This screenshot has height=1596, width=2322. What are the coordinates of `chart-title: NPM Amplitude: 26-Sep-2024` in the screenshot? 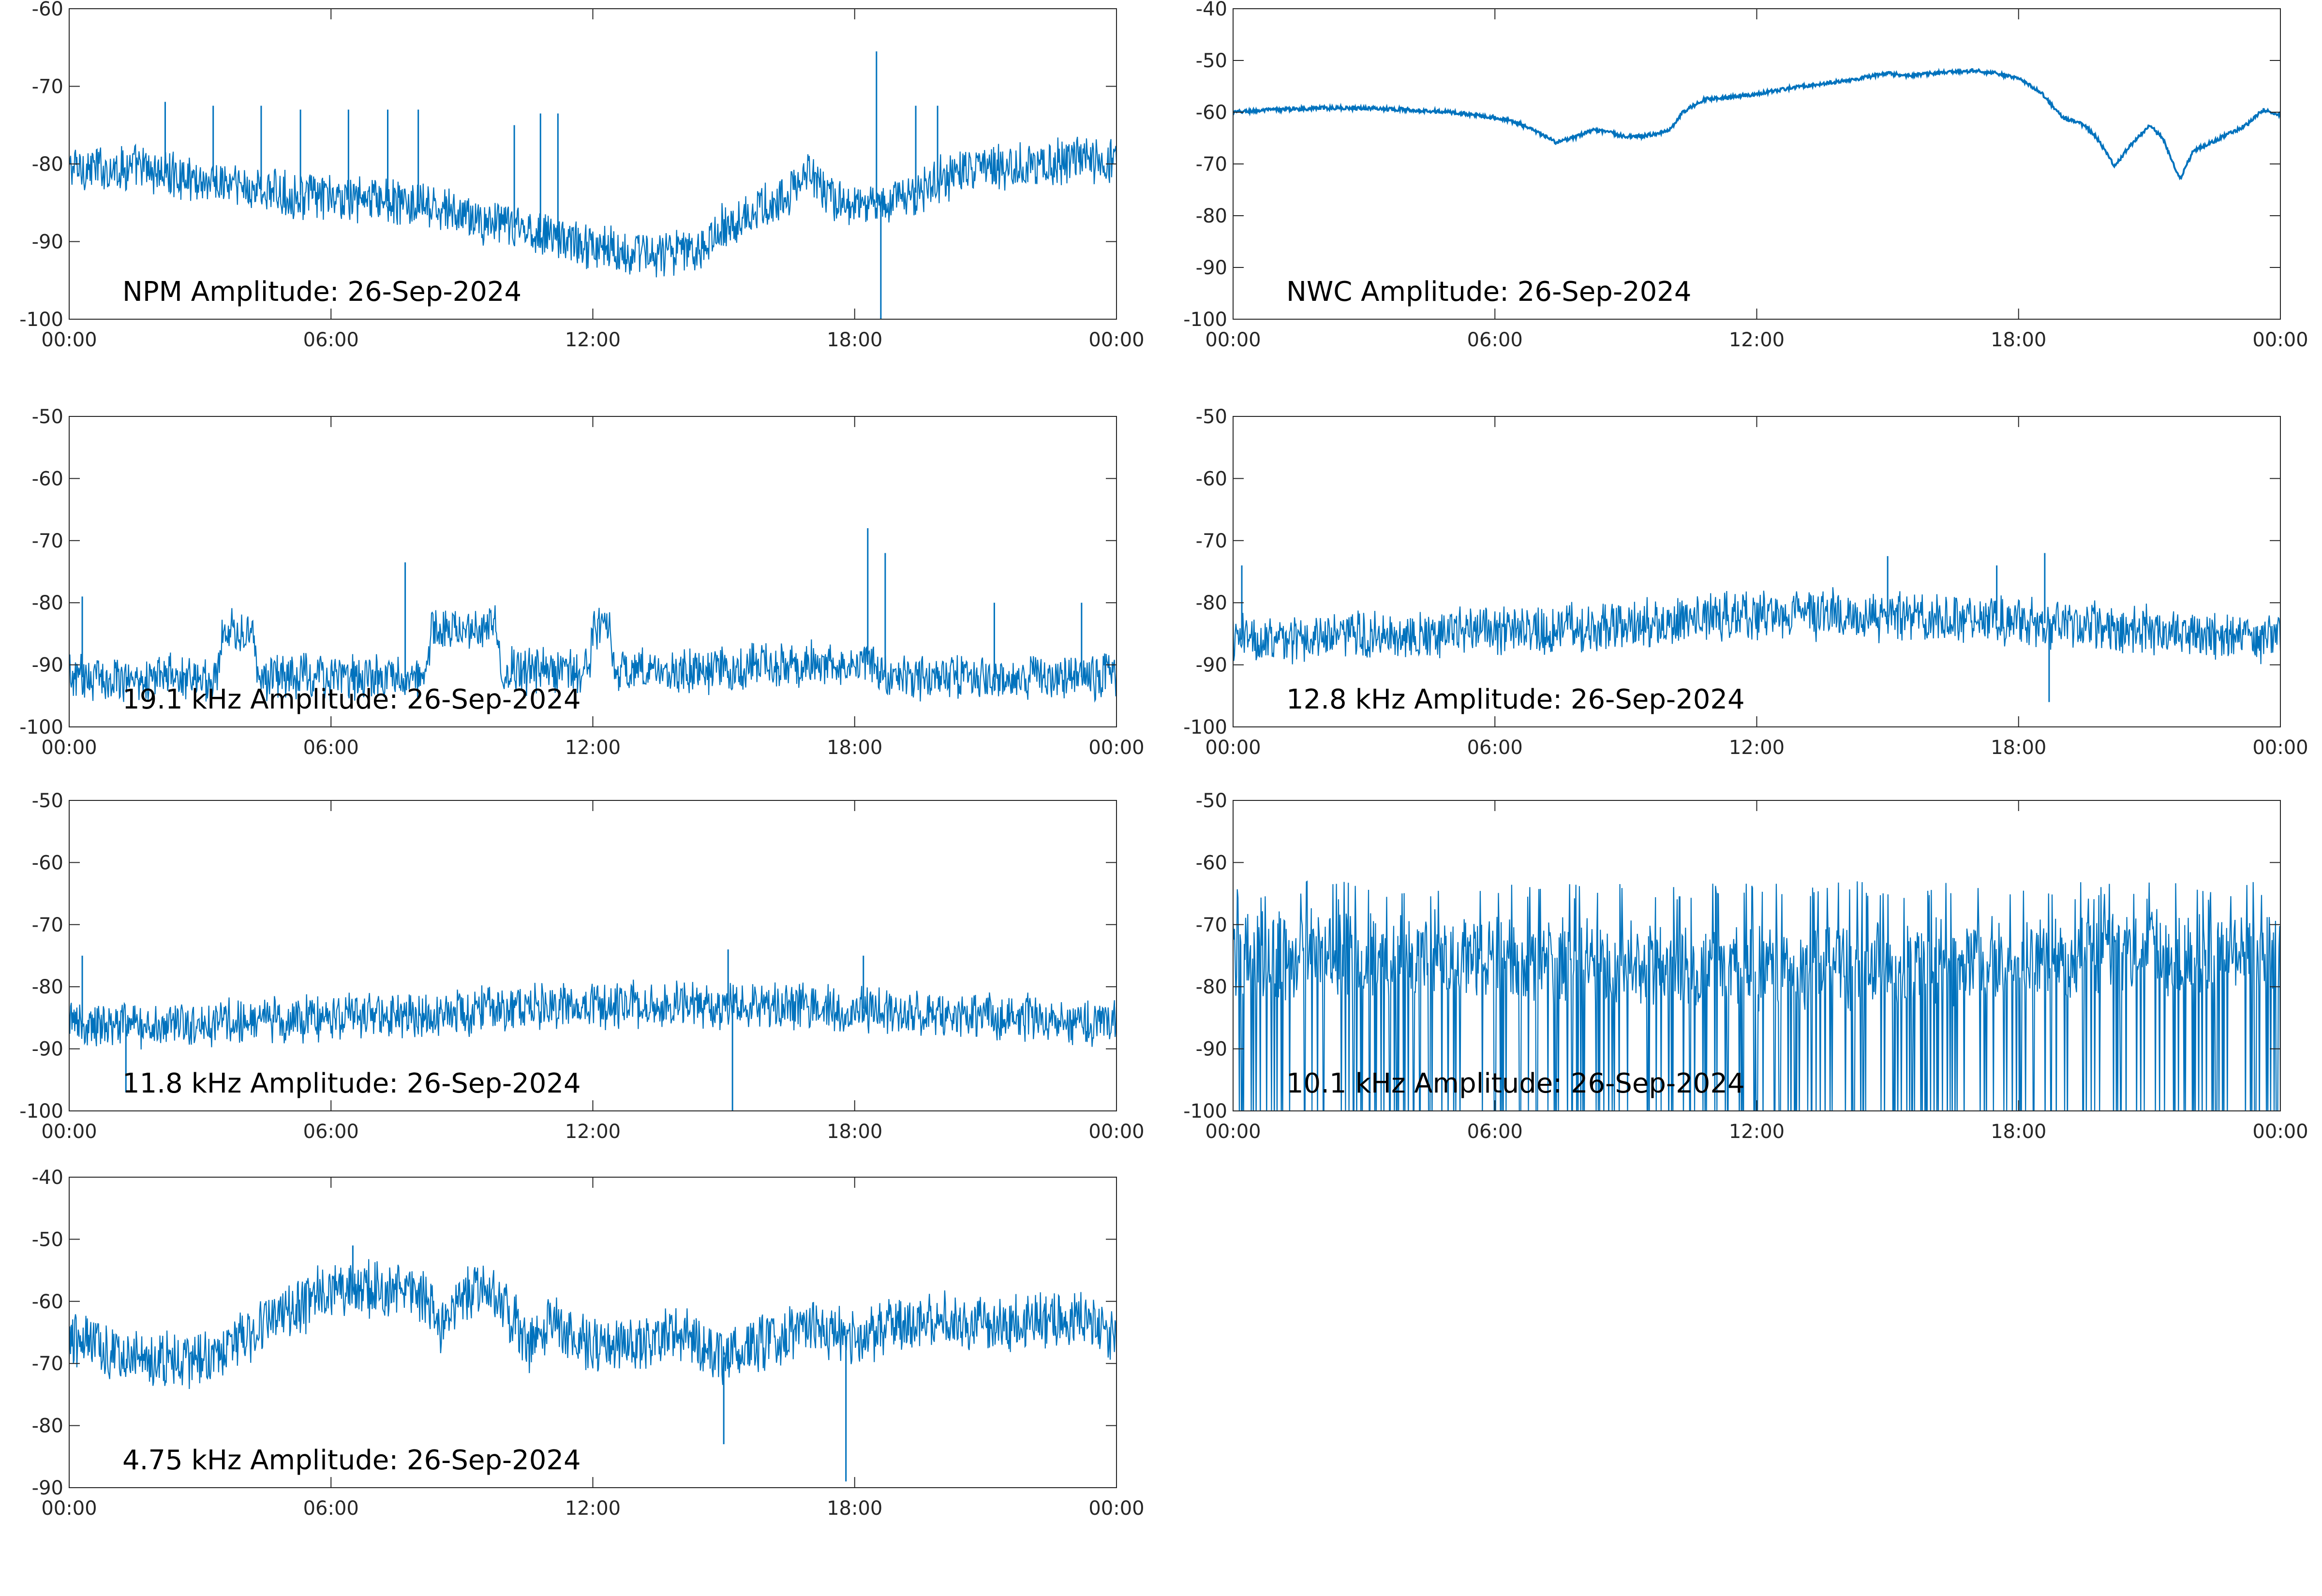 It's located at (321, 292).